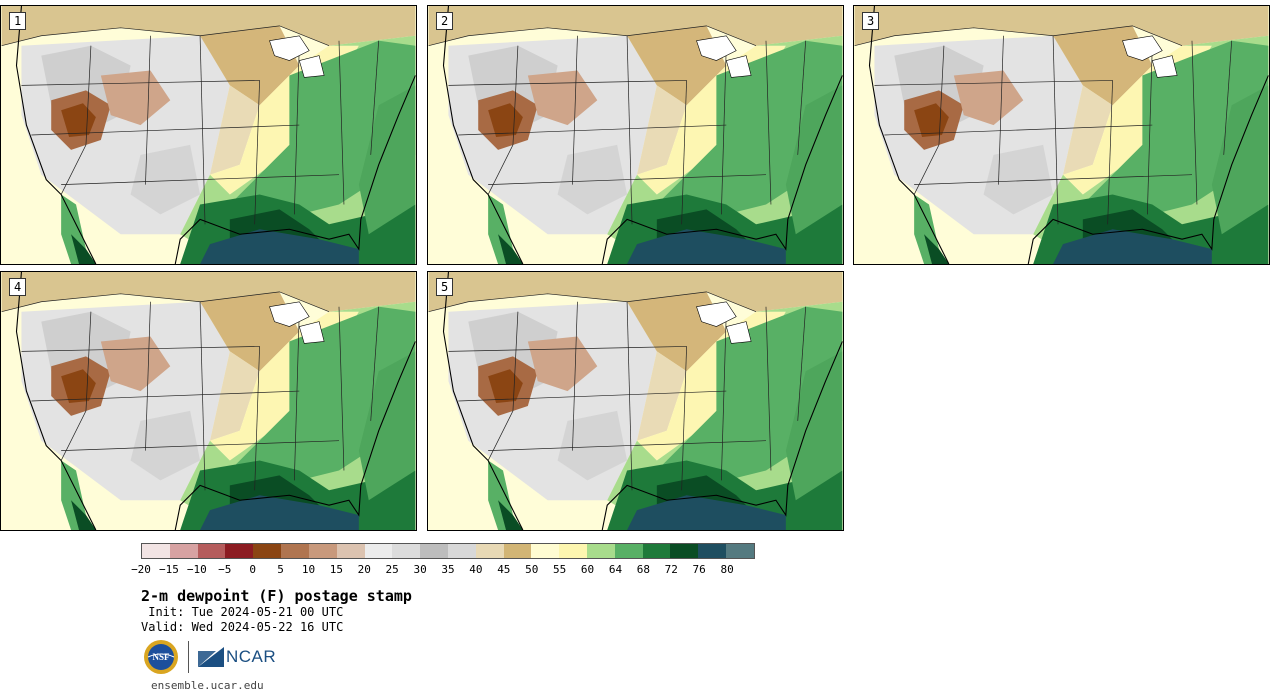 This screenshot has width=1280, height=696. Describe the element at coordinates (727, 569) in the screenshot. I see `colorbar-tick-label: 80` at that location.